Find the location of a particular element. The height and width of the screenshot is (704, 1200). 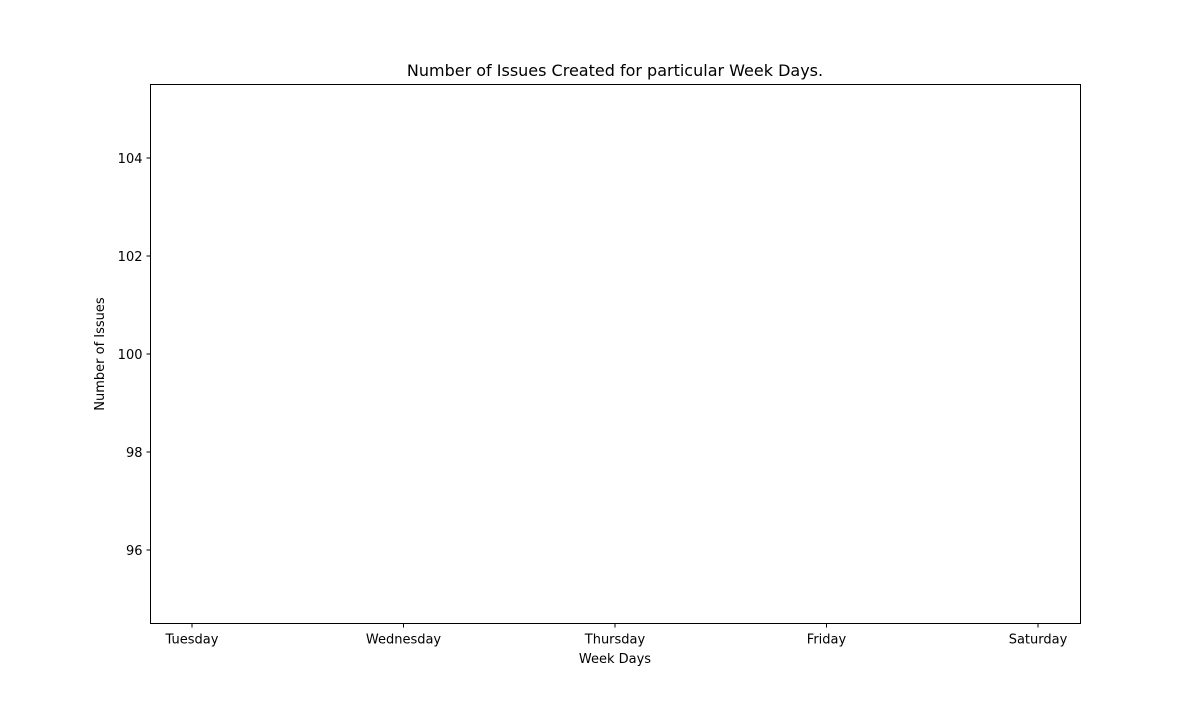

y-tick-label: 98 is located at coordinates (134, 453).